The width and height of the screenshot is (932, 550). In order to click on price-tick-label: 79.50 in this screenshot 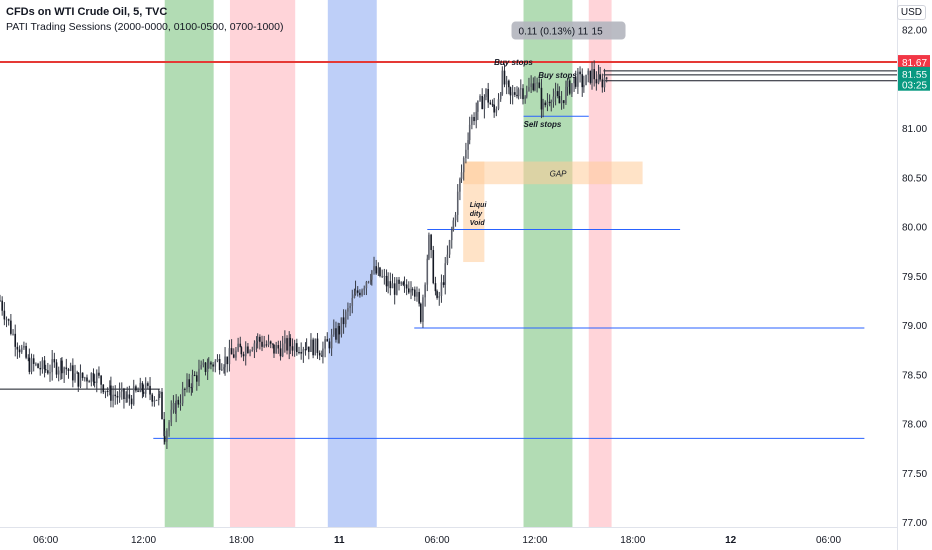, I will do `click(914, 277)`.